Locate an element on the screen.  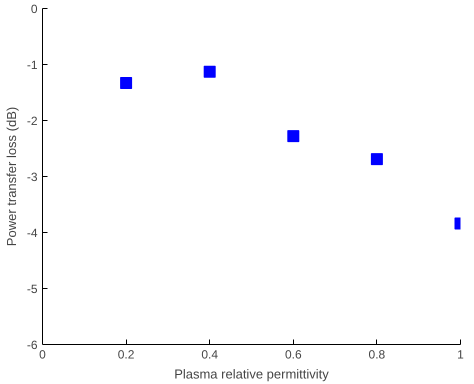
x-tick-label: 0.8 is located at coordinates (377, 355).